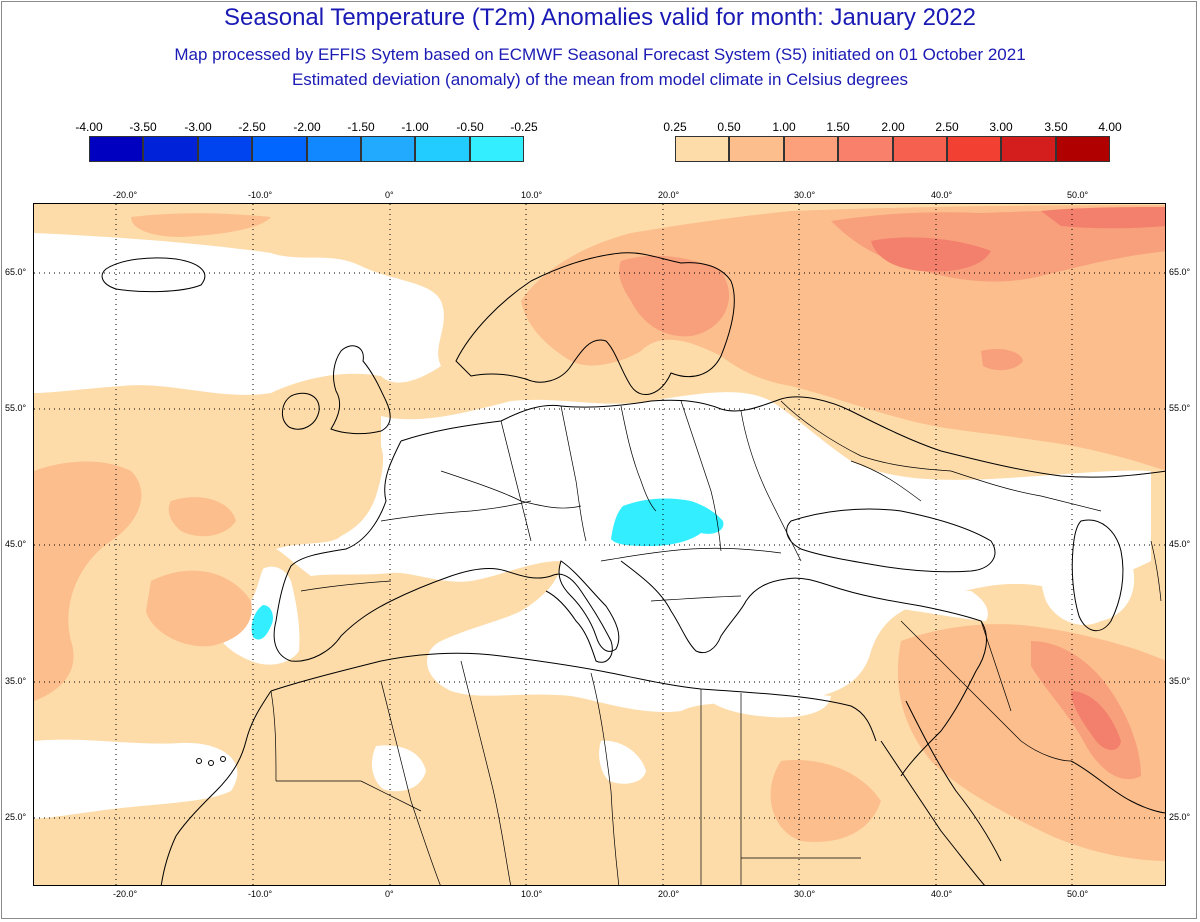  Describe the element at coordinates (1180, 544) in the screenshot. I see `lat-label-right: 45.0°` at that location.